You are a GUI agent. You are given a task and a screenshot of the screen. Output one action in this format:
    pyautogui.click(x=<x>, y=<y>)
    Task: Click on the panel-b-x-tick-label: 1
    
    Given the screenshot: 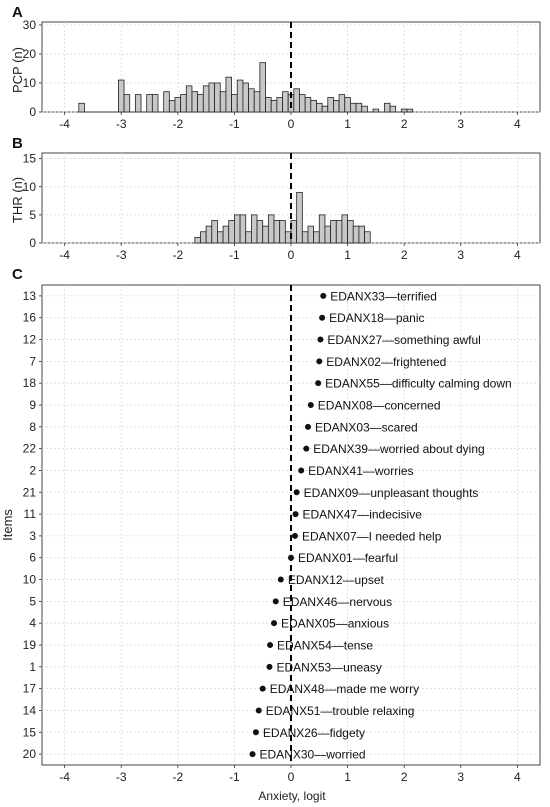 What is the action you would take?
    pyautogui.click(x=347, y=255)
    